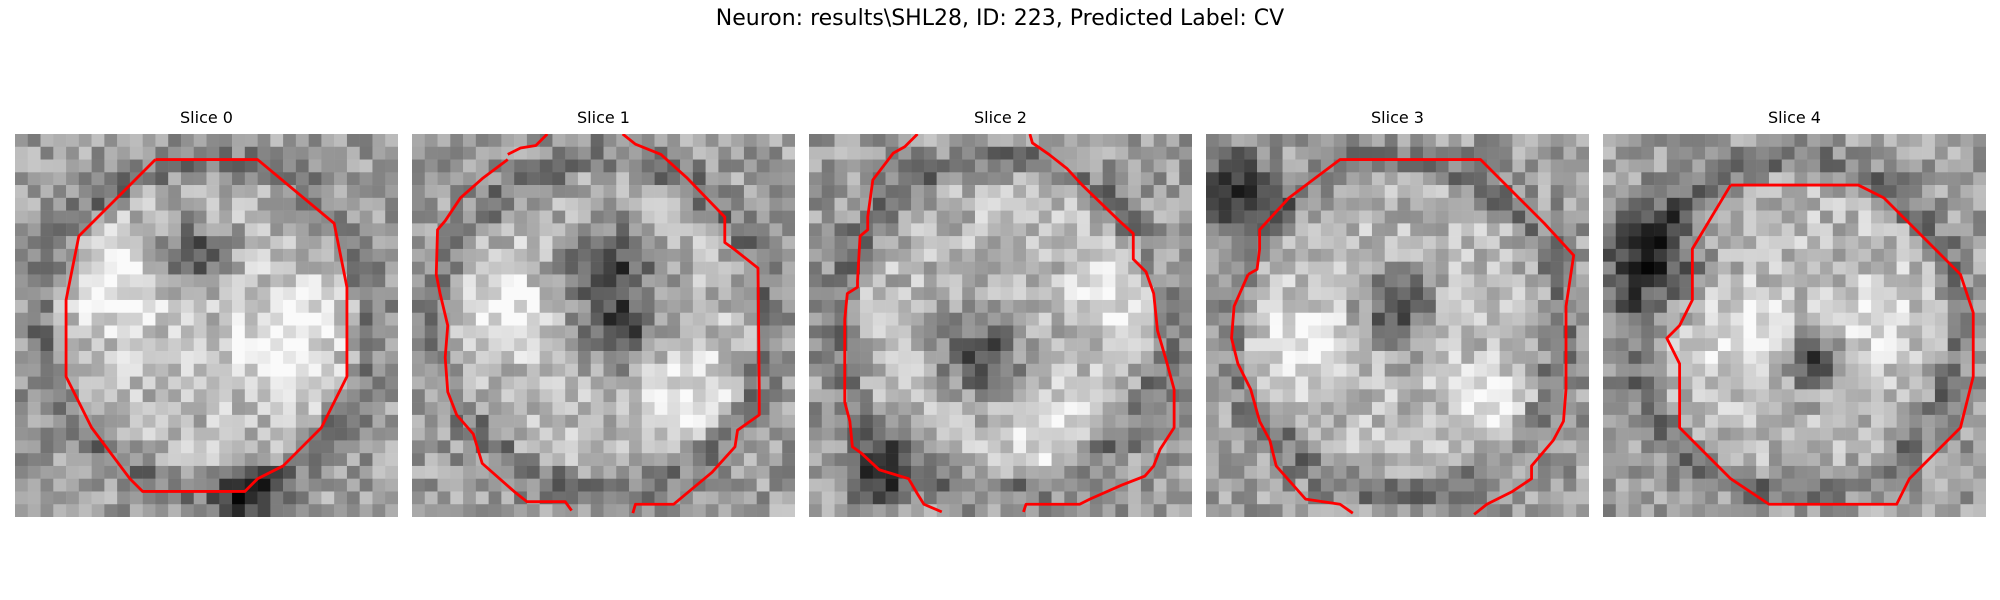 Image resolution: width=2000 pixels, height=600 pixels. Describe the element at coordinates (206, 117) in the screenshot. I see `slice-title: Slice 0` at that location.